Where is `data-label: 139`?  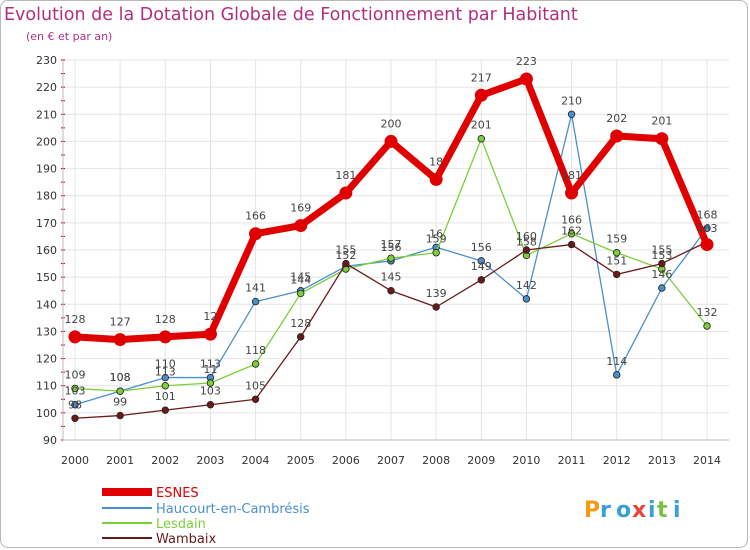
data-label: 139 is located at coordinates (436, 293).